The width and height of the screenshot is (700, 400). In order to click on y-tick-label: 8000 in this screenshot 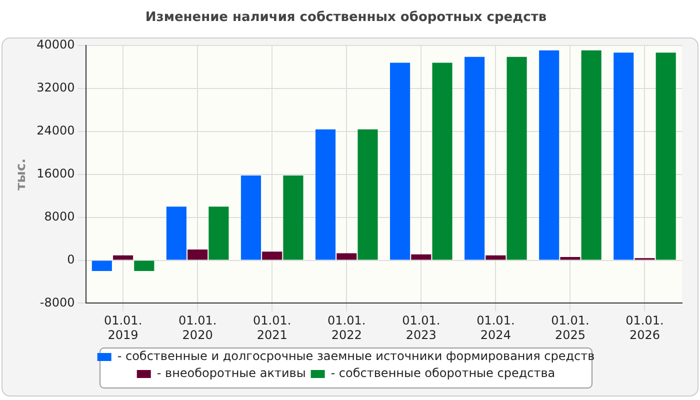, I will do `click(59, 216)`.